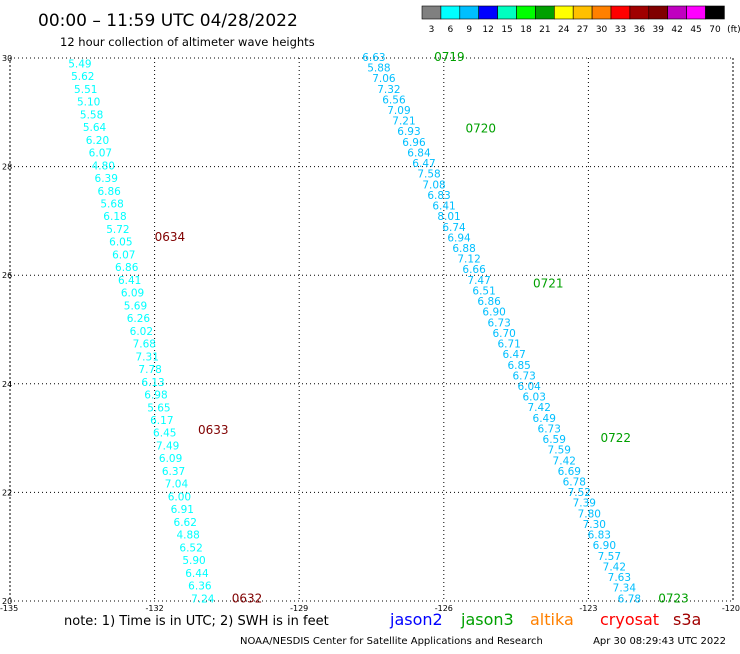 Image resolution: width=740 pixels, height=654 pixels. Describe the element at coordinates (152, 383) in the screenshot. I see `wave-height-point: 6.13` at that location.